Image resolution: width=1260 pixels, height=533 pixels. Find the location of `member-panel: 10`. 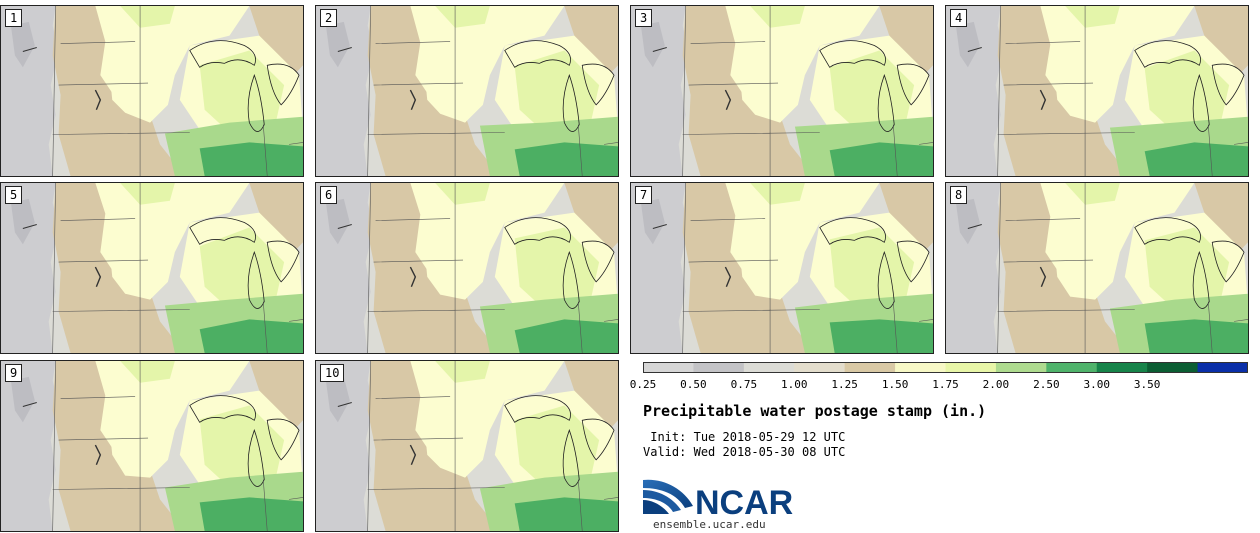

member-panel: 10 is located at coordinates (467, 446).